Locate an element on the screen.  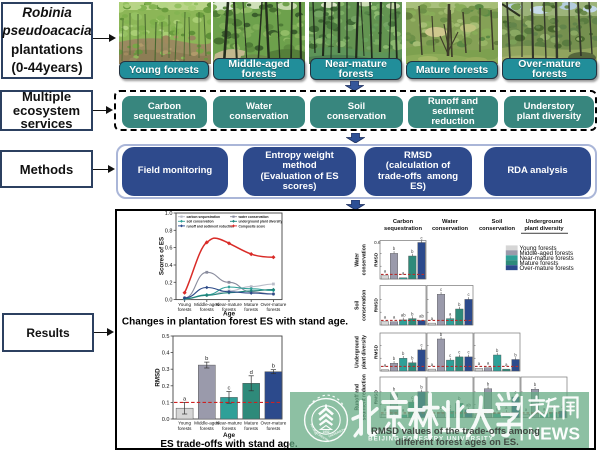
svg-text: ES trade-offs with stand age. is located at coordinates (228, 444).